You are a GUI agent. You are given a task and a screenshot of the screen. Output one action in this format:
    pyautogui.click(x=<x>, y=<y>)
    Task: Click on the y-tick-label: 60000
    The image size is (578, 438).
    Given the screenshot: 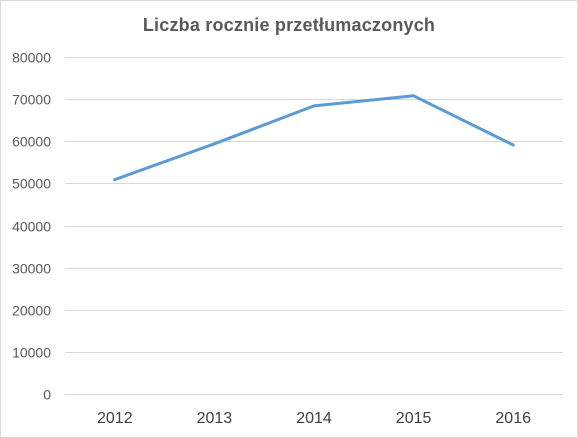 What is the action you would take?
    pyautogui.click(x=31, y=142)
    